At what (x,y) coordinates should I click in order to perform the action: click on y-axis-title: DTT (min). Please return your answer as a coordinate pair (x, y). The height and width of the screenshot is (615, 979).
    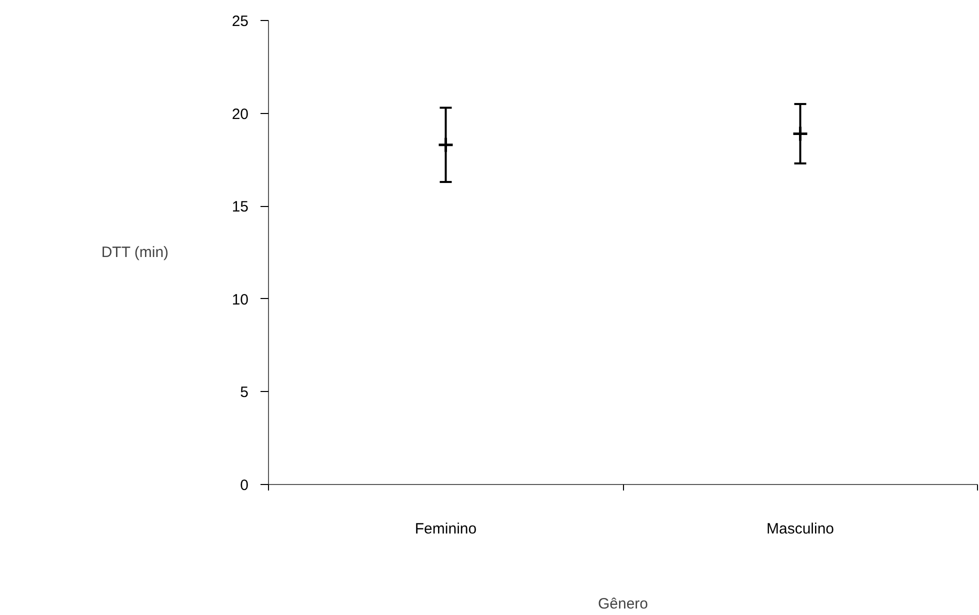
    Looking at the image, I should click on (135, 252).